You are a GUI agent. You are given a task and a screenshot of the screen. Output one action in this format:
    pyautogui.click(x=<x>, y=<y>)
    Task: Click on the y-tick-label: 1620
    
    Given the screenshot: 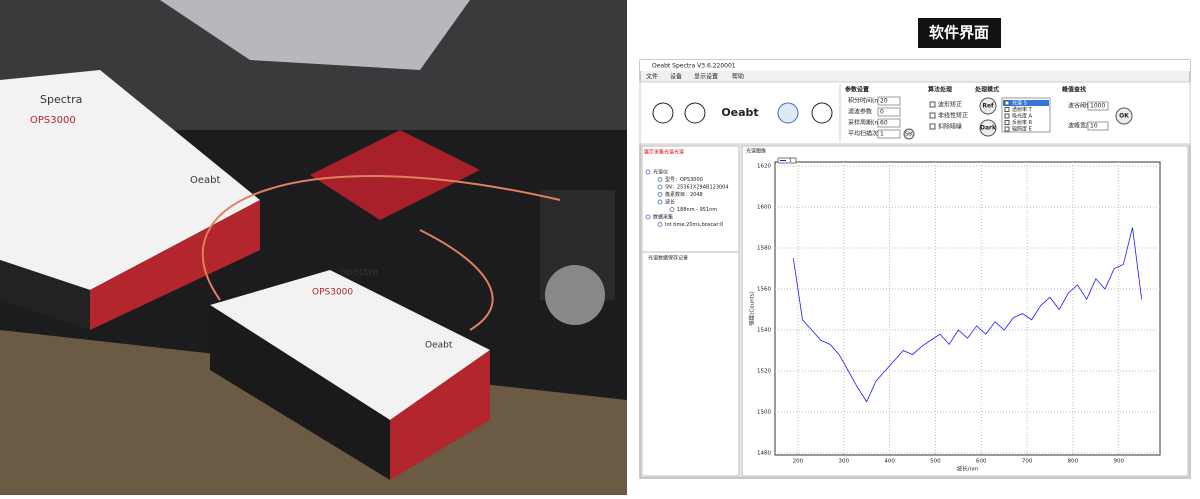 What is the action you would take?
    pyautogui.click(x=764, y=167)
    